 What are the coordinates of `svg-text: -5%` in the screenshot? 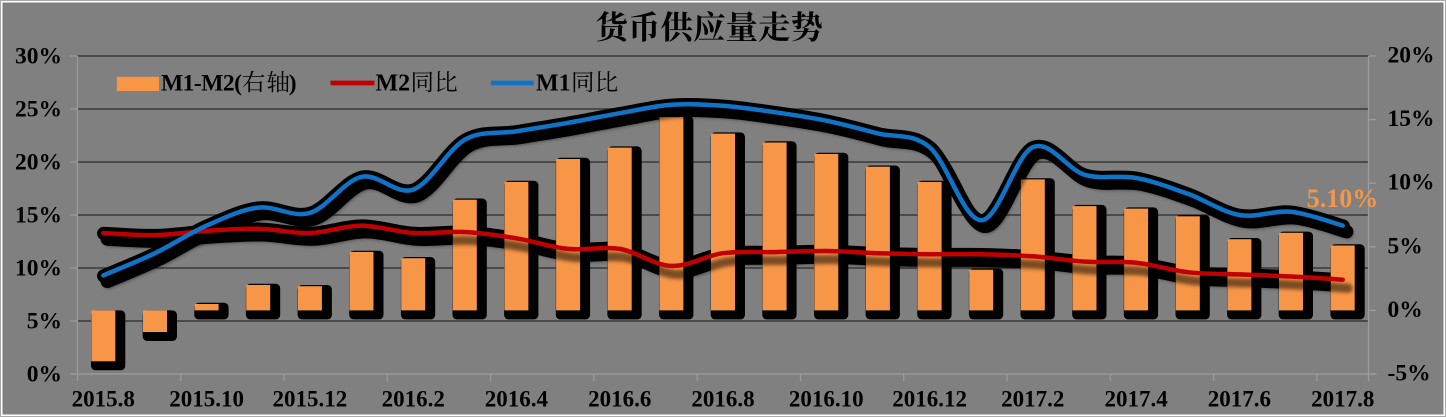 It's located at (1409, 374).